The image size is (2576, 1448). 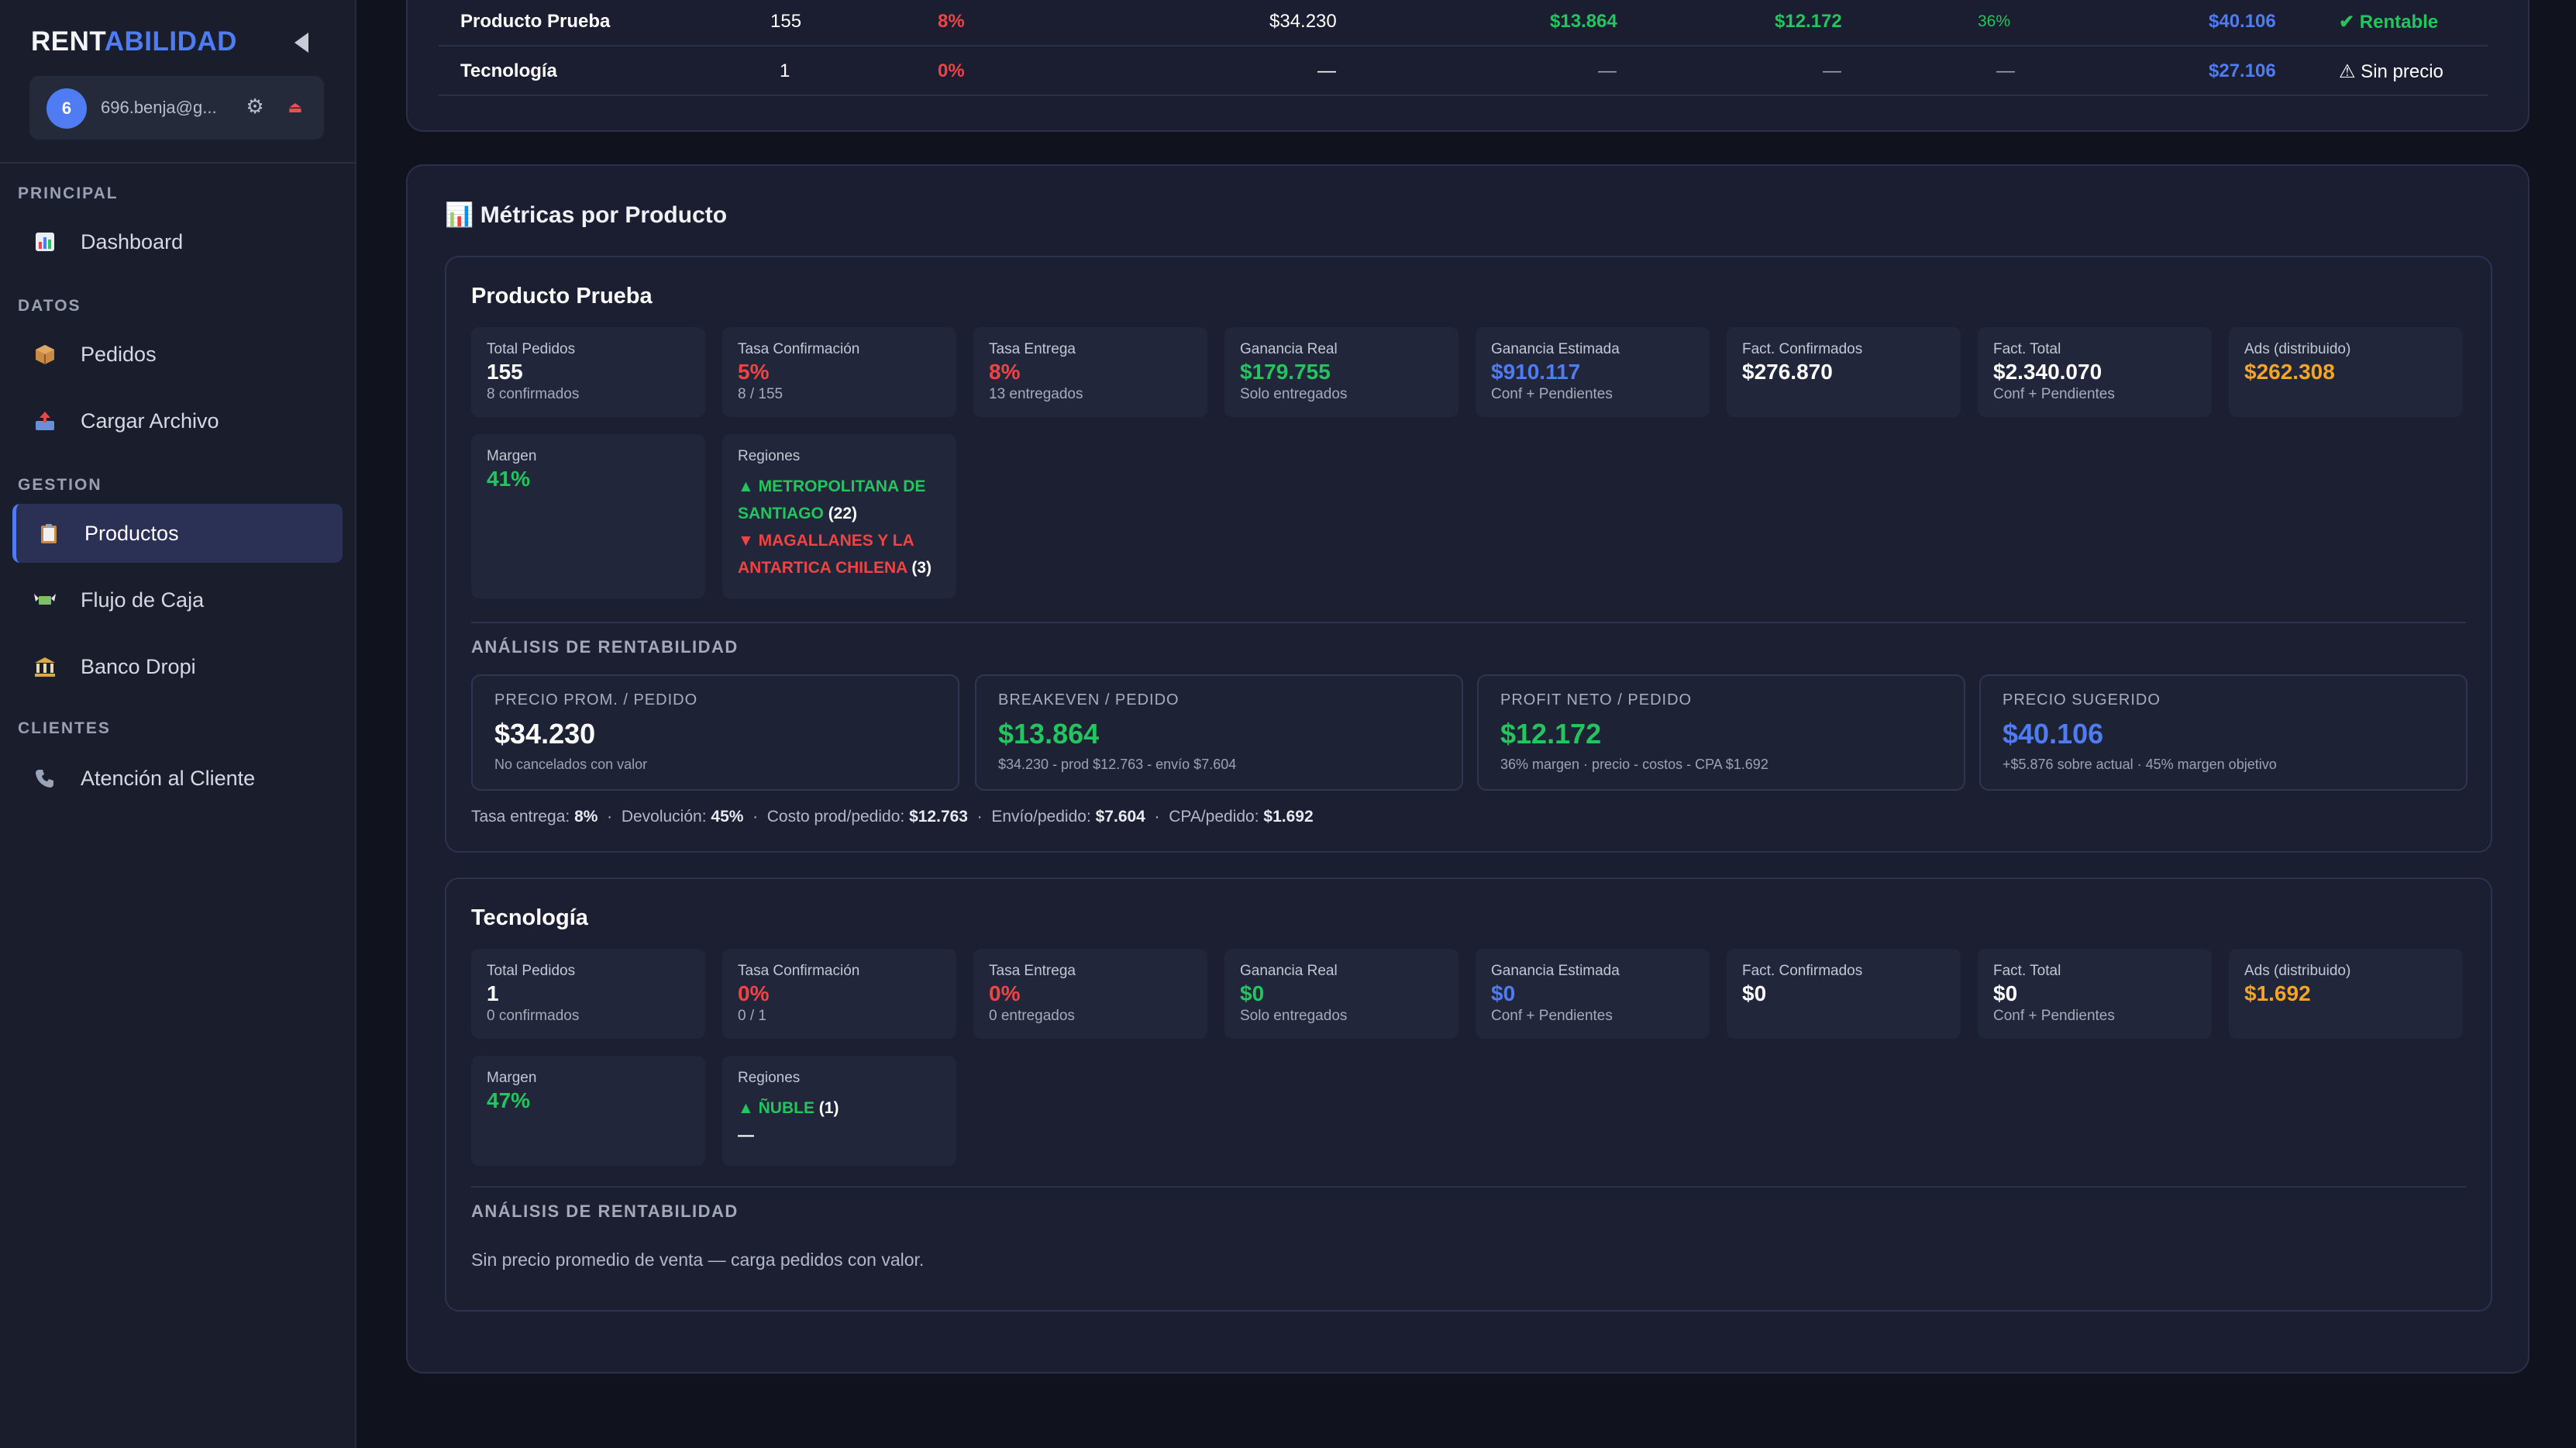 I want to click on region-up: ▲ ÑUBLE, so click(x=776, y=1108).